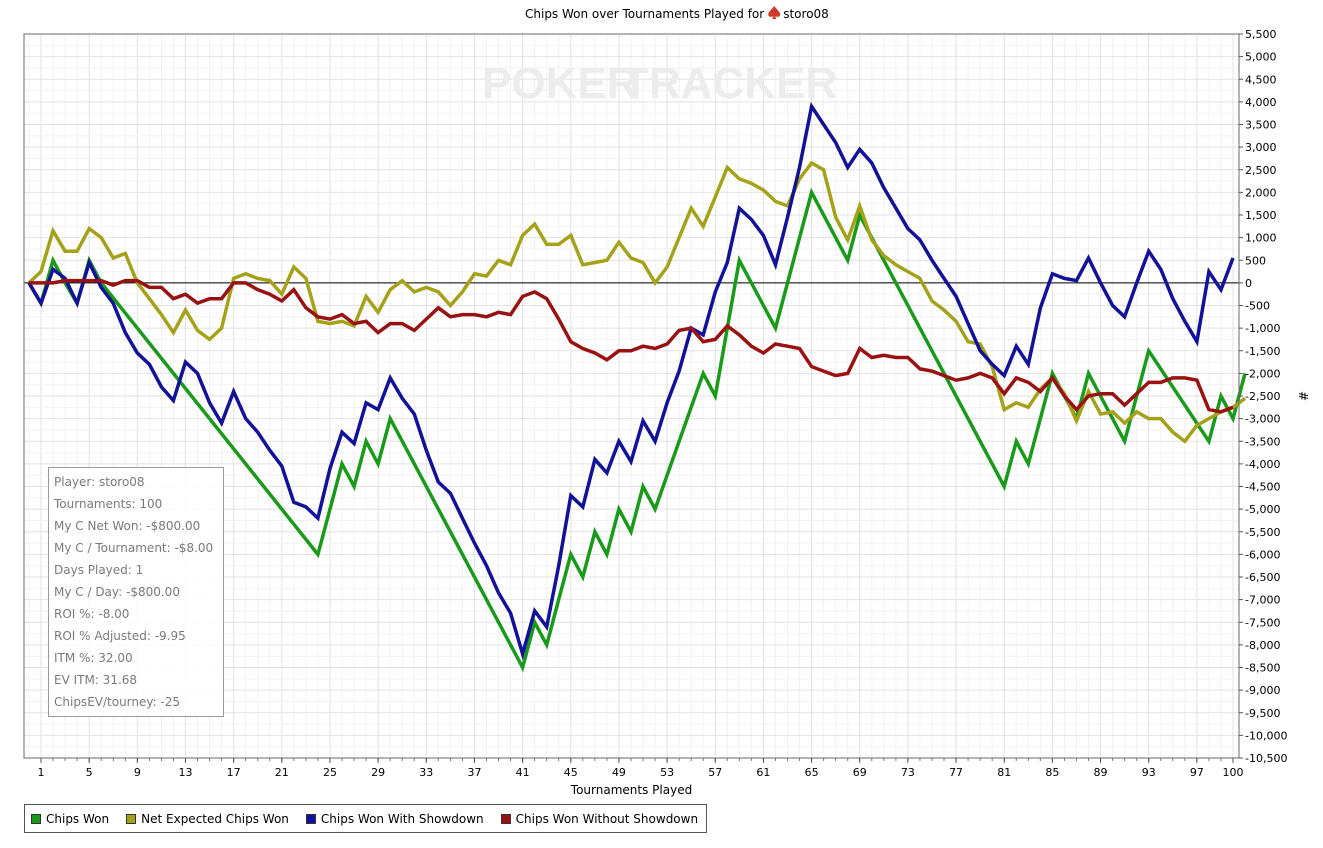 Image resolution: width=1323 pixels, height=848 pixels. Describe the element at coordinates (1303, 396) in the screenshot. I see `y-axis-label: #` at that location.